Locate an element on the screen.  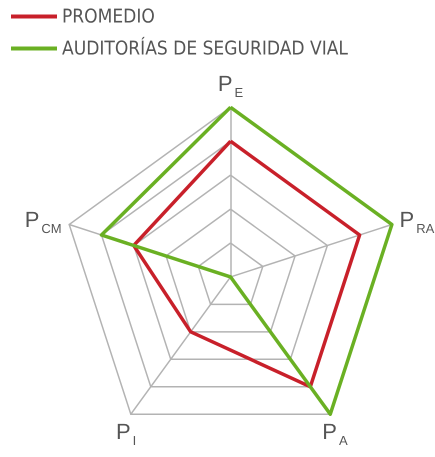
spoke-label: P$_{I}$ is located at coordinates (126, 433).